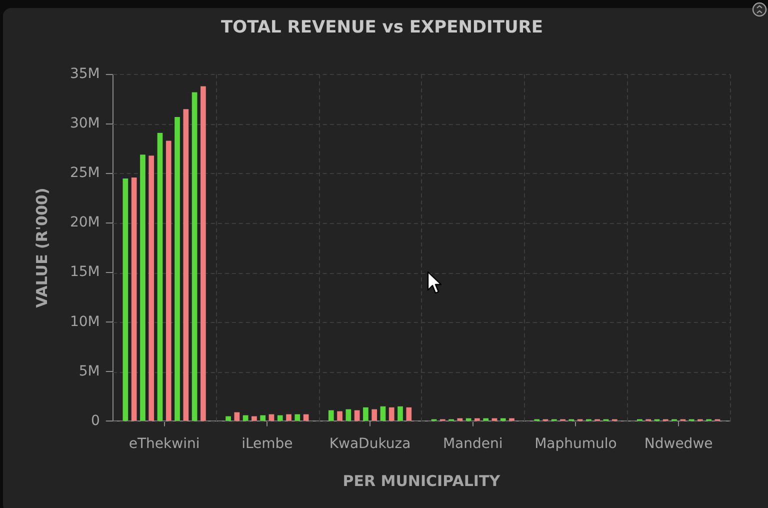 The width and height of the screenshot is (768, 508). Describe the element at coordinates (422, 481) in the screenshot. I see `x-axis-title: PER MUNICIPALITY` at that location.